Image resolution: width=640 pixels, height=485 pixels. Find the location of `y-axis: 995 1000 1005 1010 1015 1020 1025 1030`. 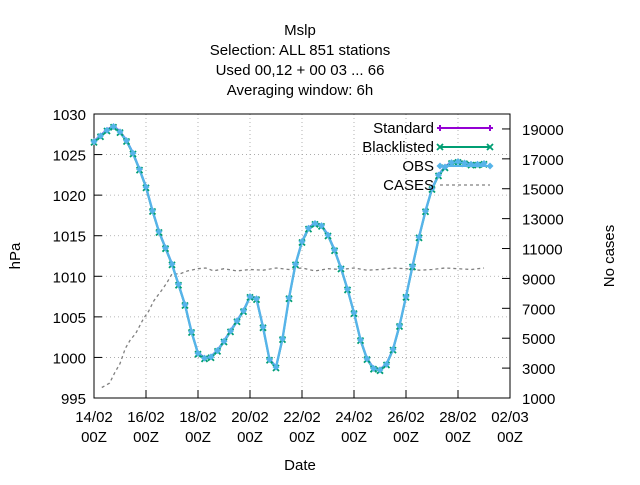

y-axis: 995 1000 1005 1010 1015 1020 1025 1030 is located at coordinates (77, 257).